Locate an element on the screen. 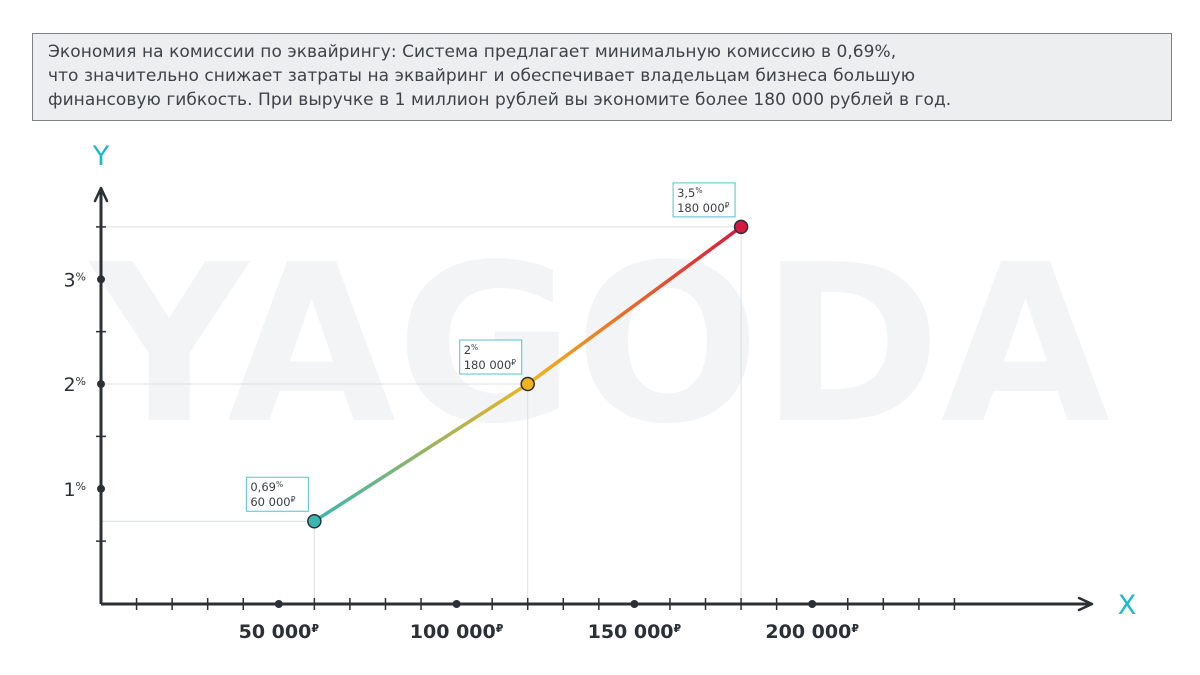  y-tick-label-2: 3% is located at coordinates (74, 280).